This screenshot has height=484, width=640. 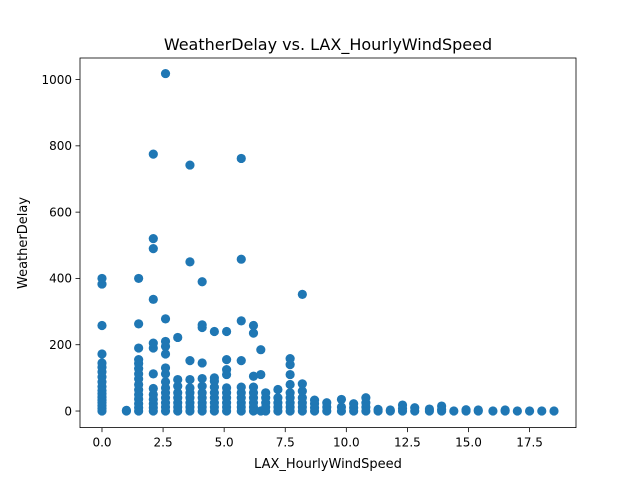 What do you see at coordinates (60, 212) in the screenshot?
I see `y-tick-label: 600` at bounding box center [60, 212].